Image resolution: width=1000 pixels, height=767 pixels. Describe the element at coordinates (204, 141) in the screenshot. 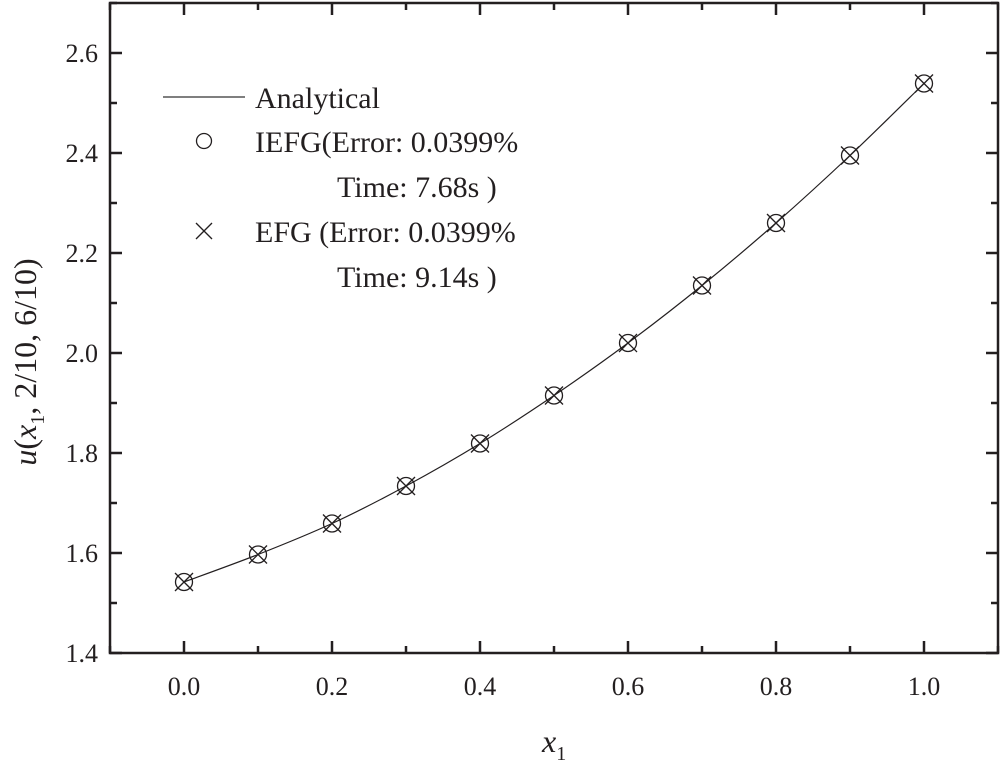

I see `legend-circle-icon` at that location.